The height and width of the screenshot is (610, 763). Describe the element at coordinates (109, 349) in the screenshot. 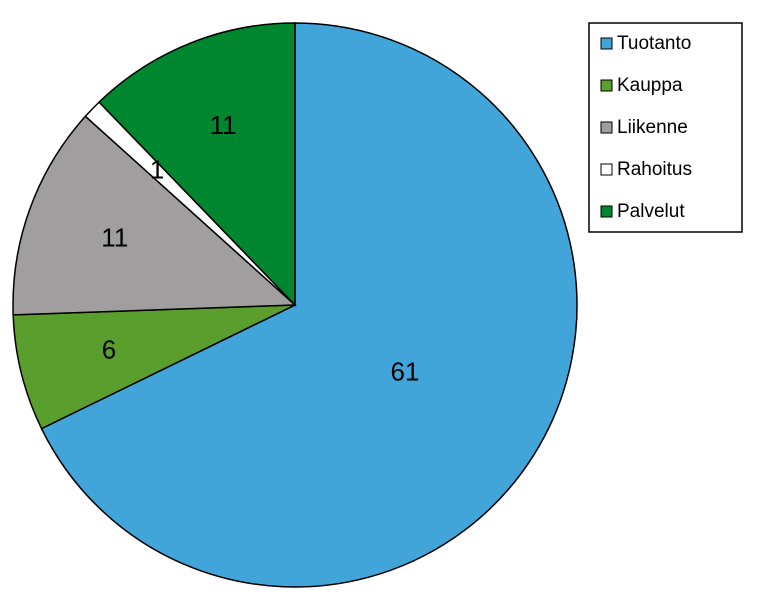

I see `data-label: 6` at that location.